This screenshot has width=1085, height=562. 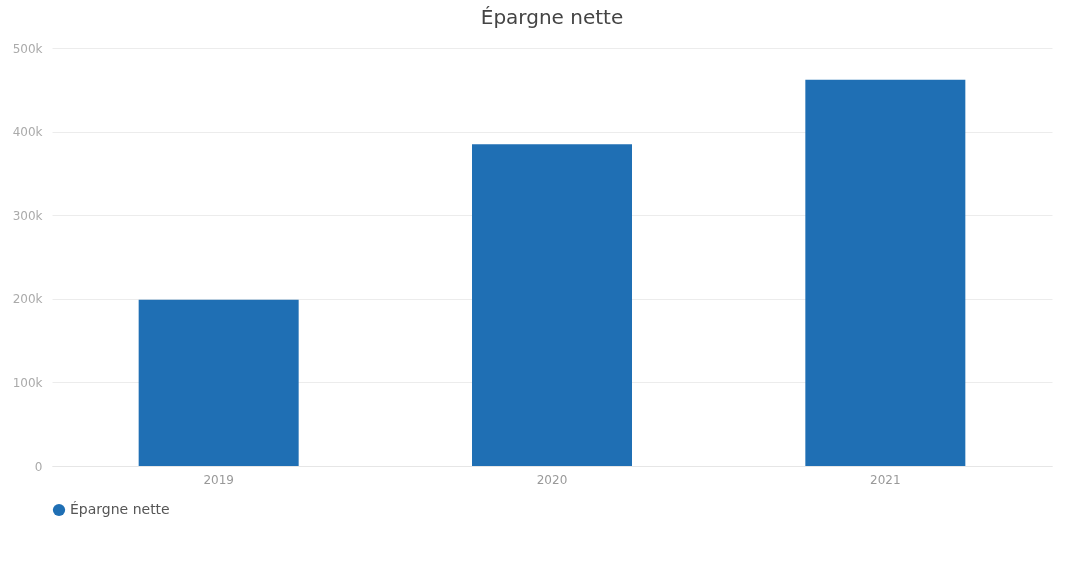 I want to click on y-tick-label: 300k, so click(x=27, y=215).